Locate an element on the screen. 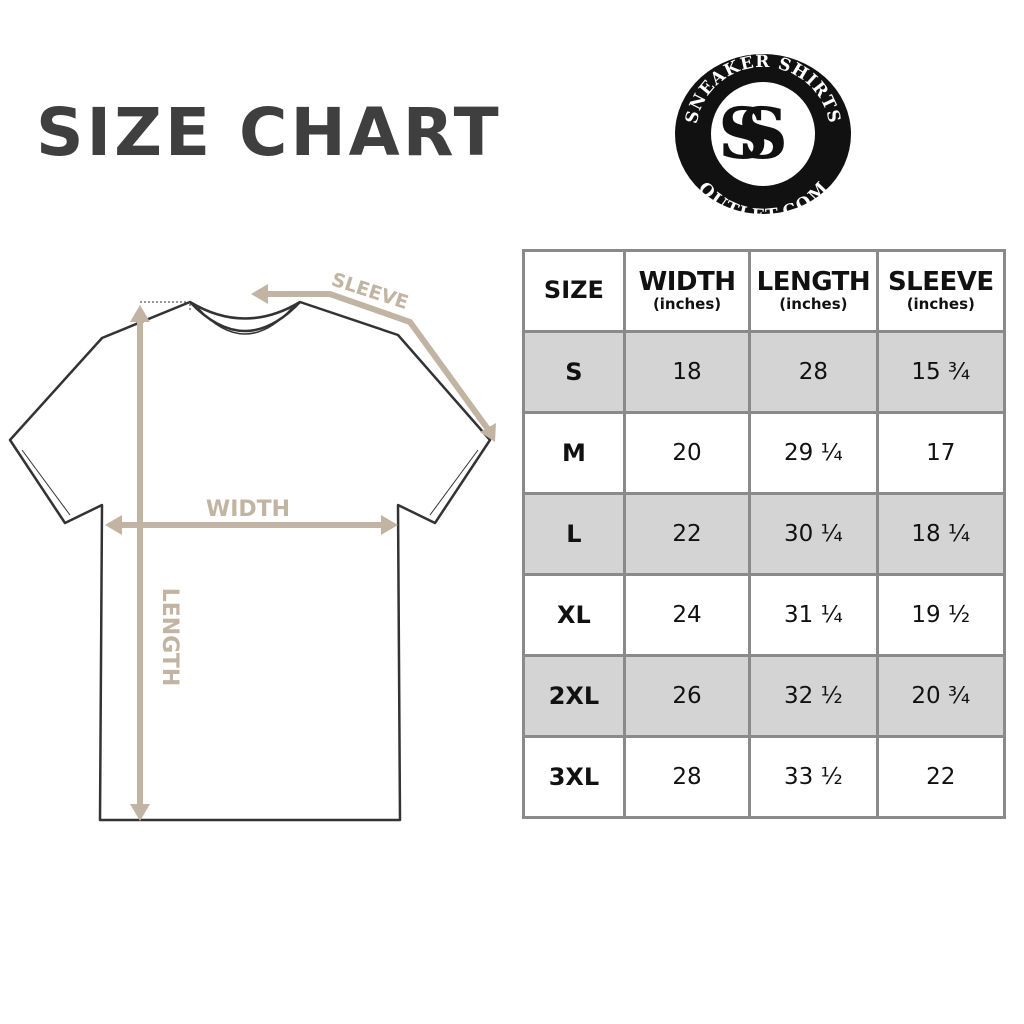  brand-logo: SNEAKER SHIRTS OUTLET.COM SS is located at coordinates (763, 134).